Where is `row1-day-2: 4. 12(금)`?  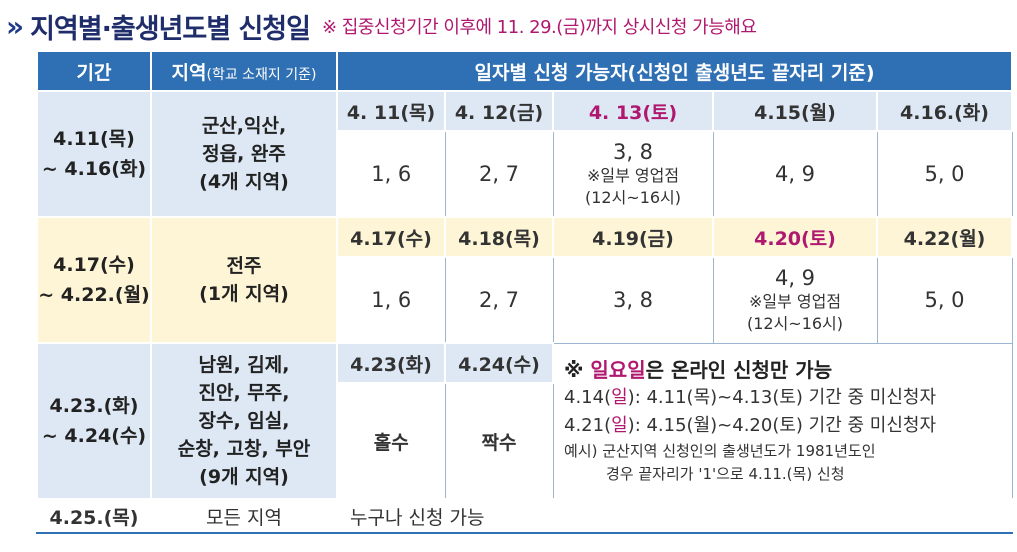
row1-day-2: 4. 12(금) is located at coordinates (499, 111).